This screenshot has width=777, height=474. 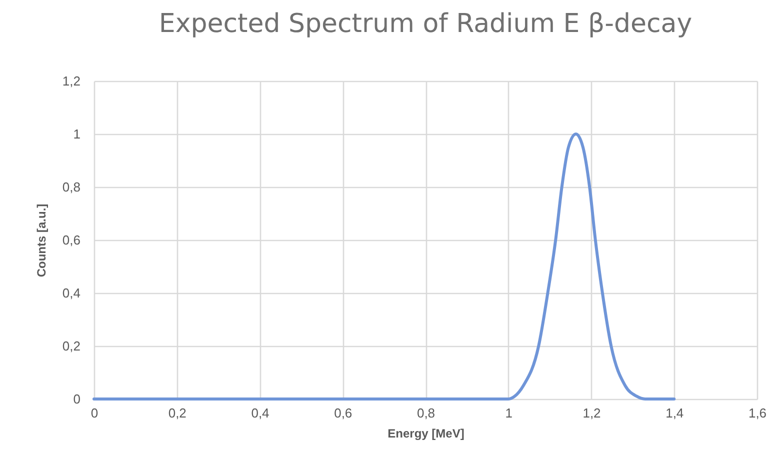 What do you see at coordinates (757, 413) in the screenshot?
I see `x-tick-label: 1,6` at bounding box center [757, 413].